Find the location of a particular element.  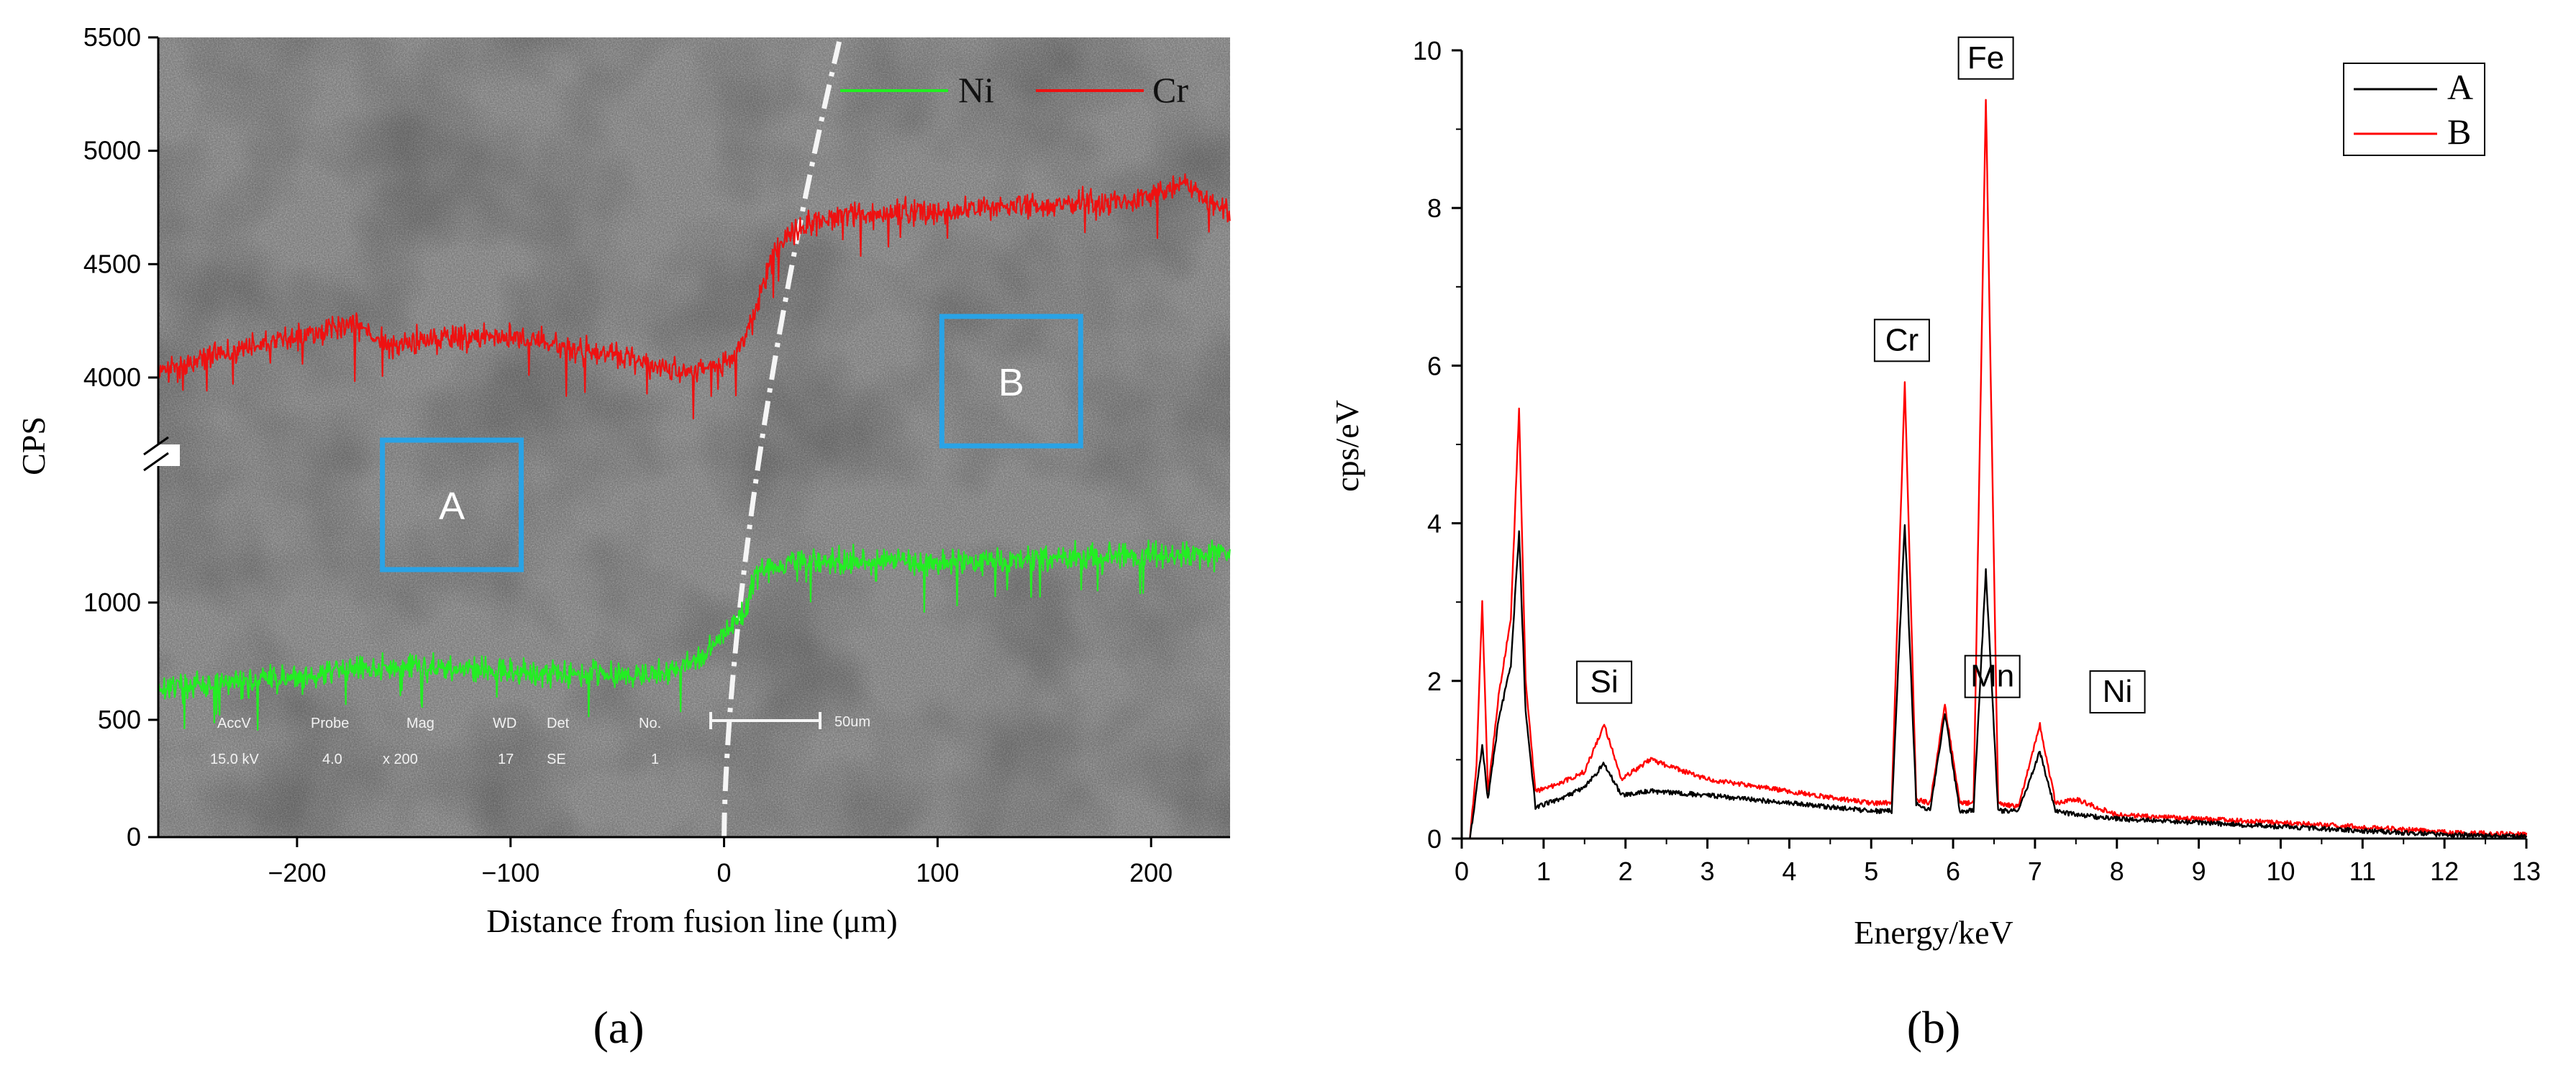

peak-annotation: Mn is located at coordinates (1992, 676).